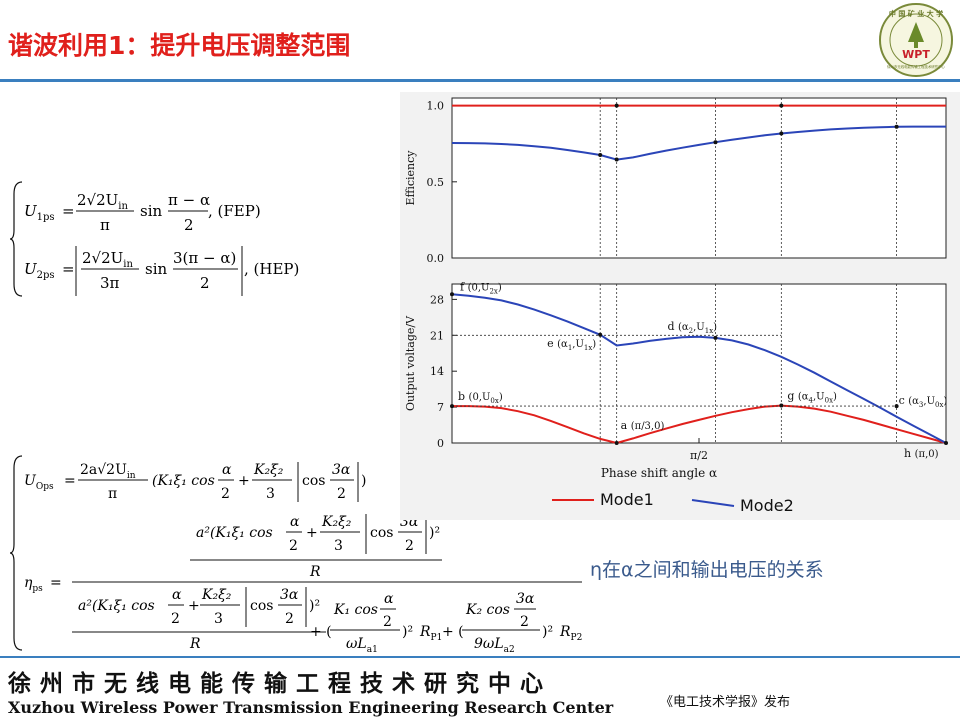 This screenshot has height=720, width=960. Describe the element at coordinates (30, 481) in the screenshot. I see `uops-symbol: U` at that location.